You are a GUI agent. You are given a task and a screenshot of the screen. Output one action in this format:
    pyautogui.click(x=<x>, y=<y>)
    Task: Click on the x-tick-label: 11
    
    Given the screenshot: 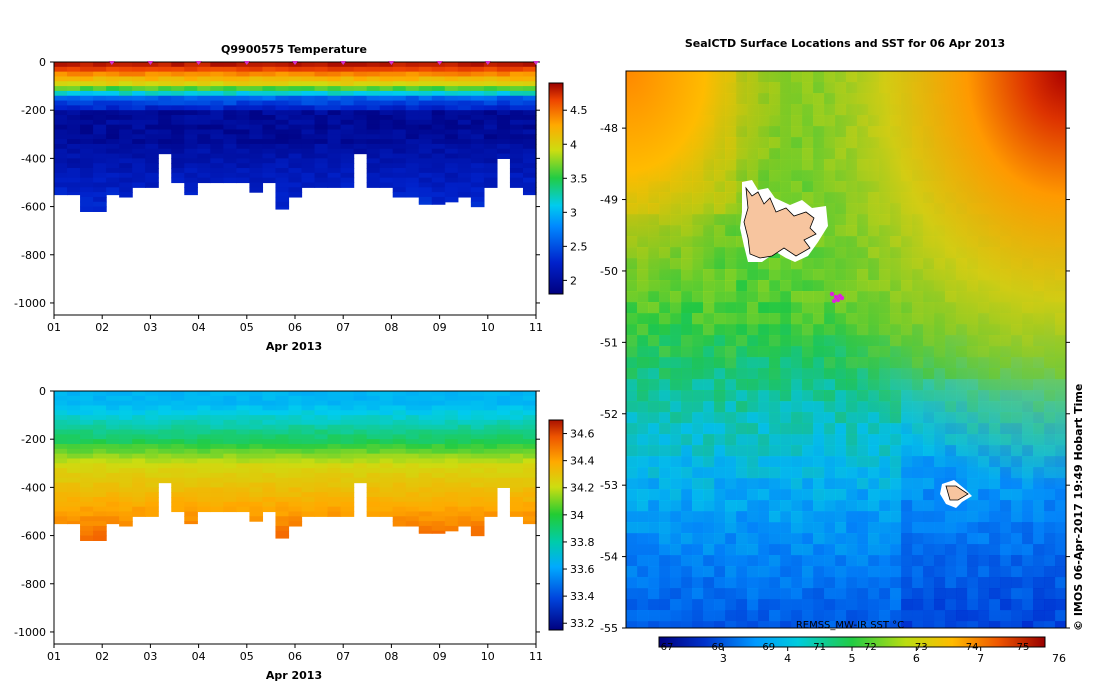 What is the action you would take?
    pyautogui.click(x=536, y=327)
    